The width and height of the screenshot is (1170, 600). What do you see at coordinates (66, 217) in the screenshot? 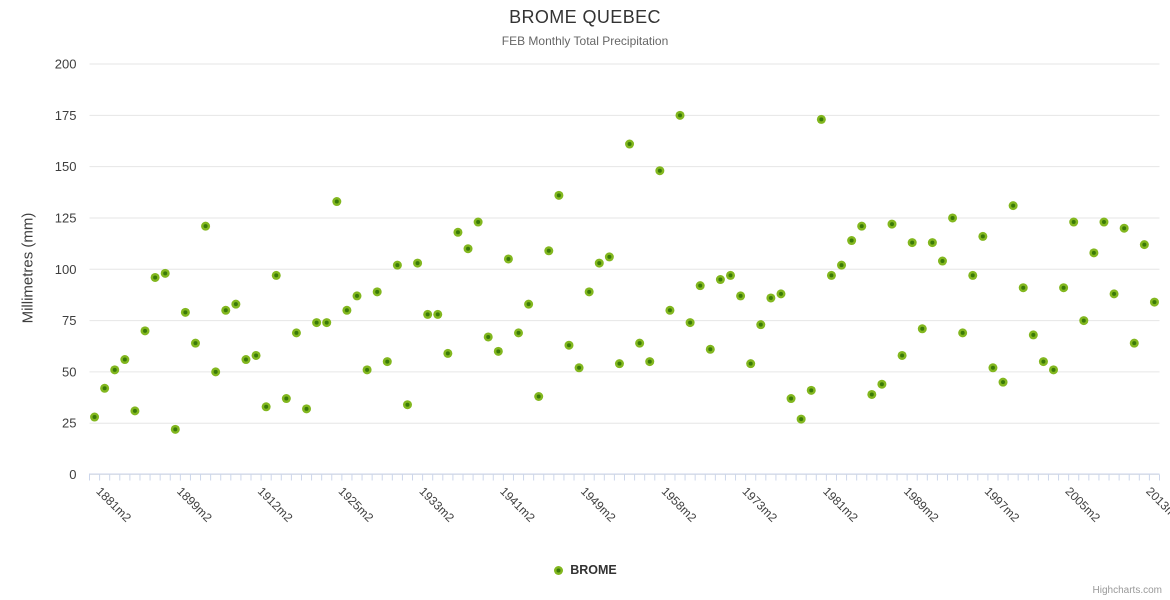
I see `y-axis-tick-label: 125` at bounding box center [66, 217].